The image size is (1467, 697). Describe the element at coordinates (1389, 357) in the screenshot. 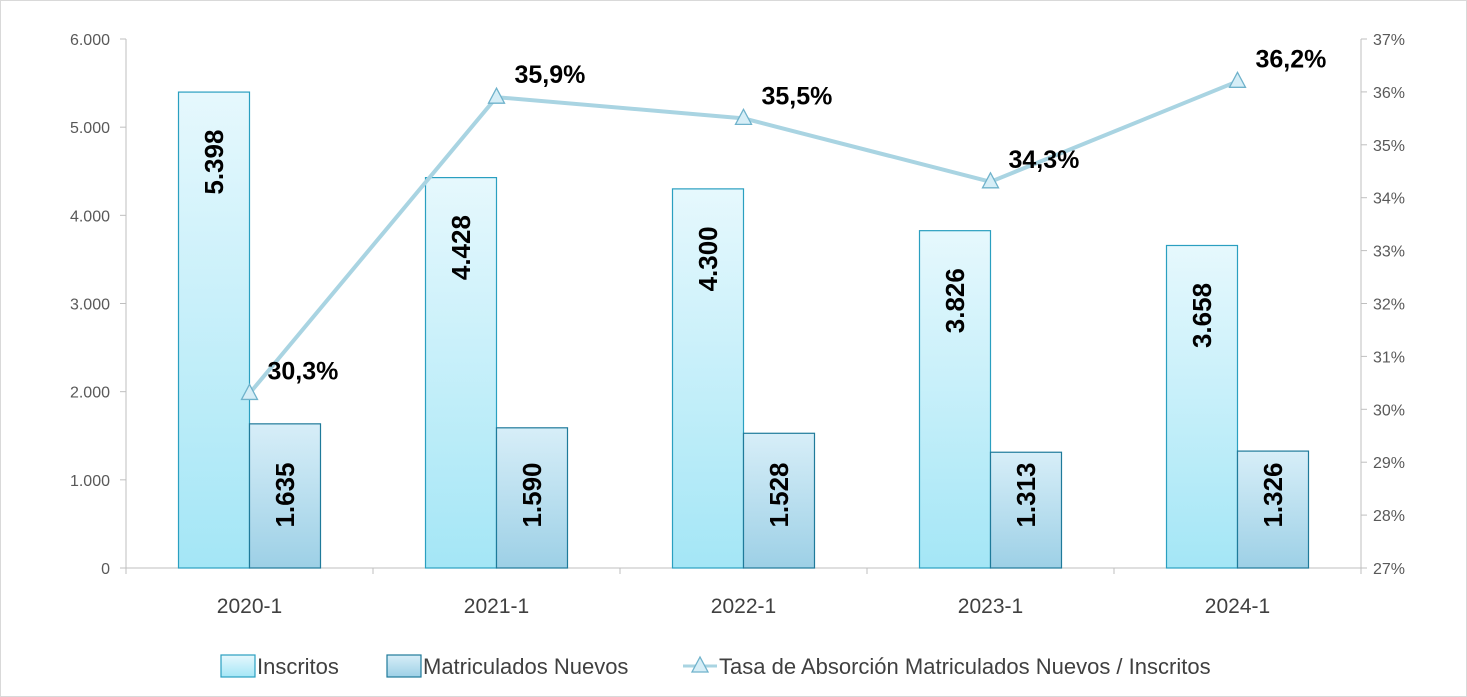

I see `y-right-tick-label: 31%` at that location.